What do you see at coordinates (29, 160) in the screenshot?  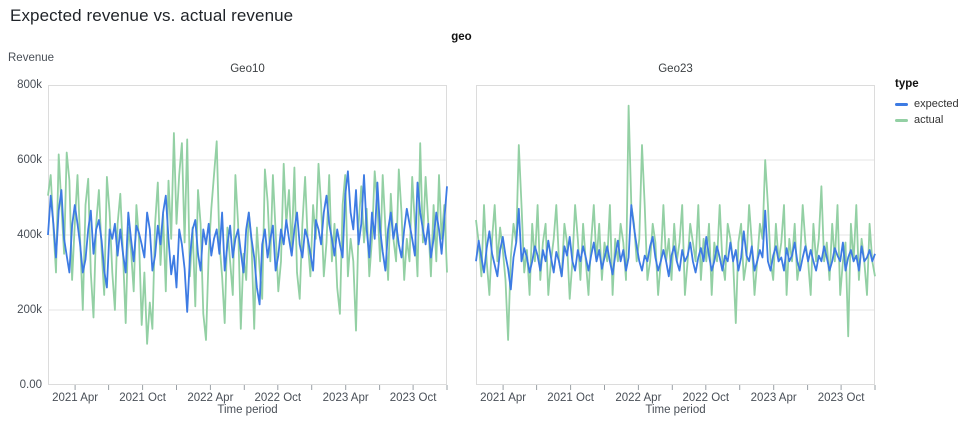 I see `y-axis-tick-label: 600k` at bounding box center [29, 160].